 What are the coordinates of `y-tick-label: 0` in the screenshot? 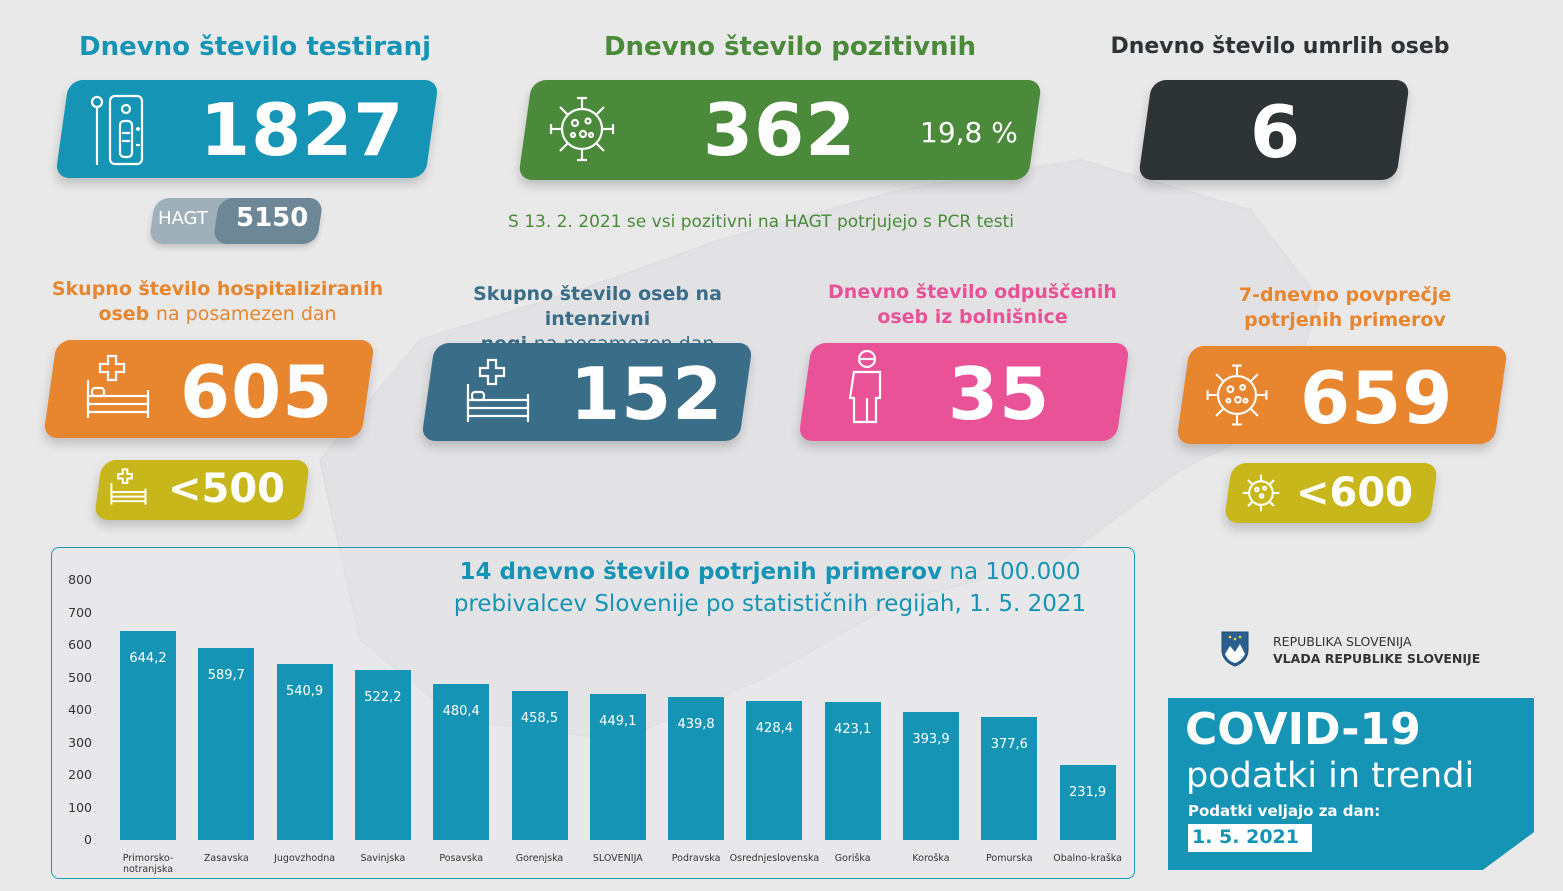 It's located at (88, 839).